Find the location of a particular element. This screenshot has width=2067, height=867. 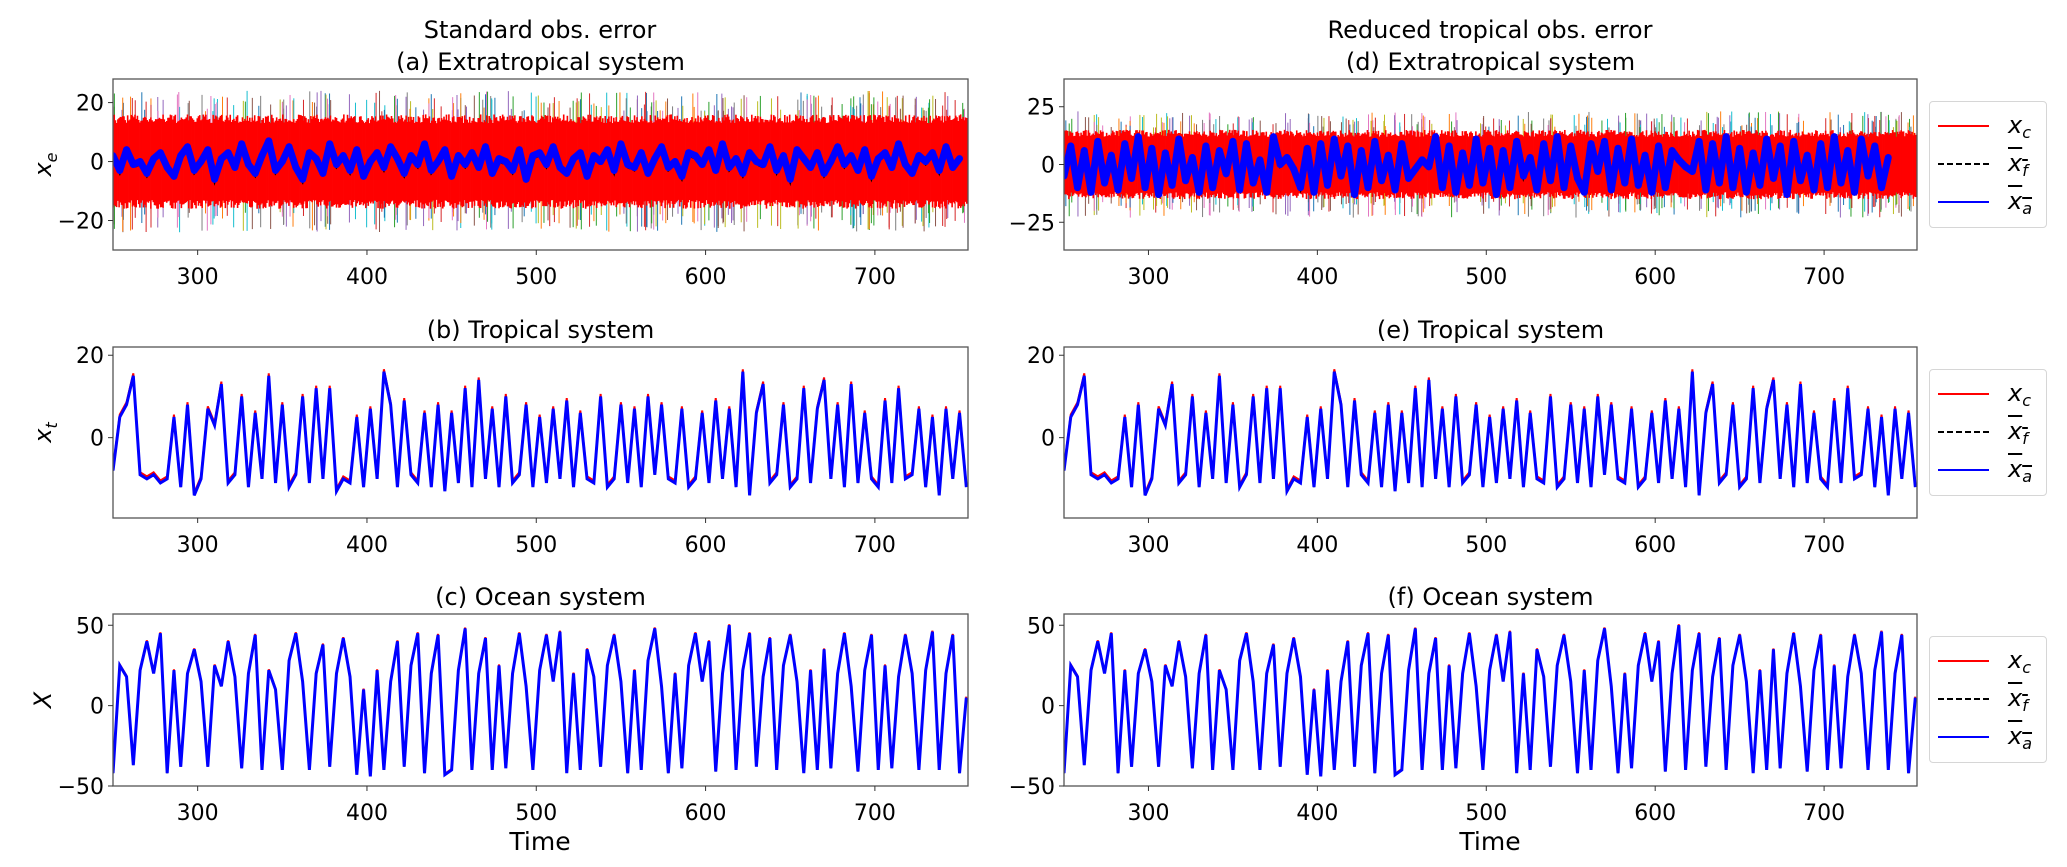

y-axis-label-b: xt is located at coordinates (45, 433).